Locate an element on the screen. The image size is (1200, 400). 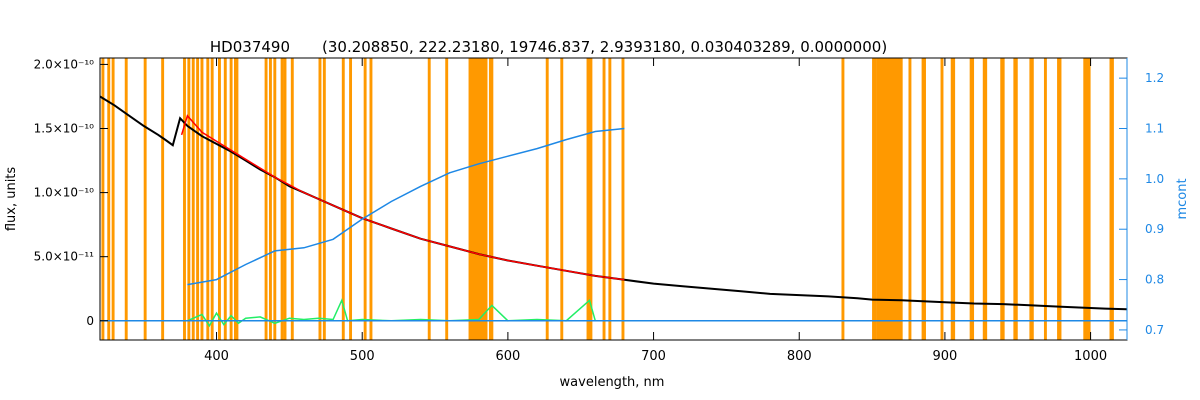
y-tick-label-1: 5.0×10⁻¹¹ is located at coordinates (64, 257).